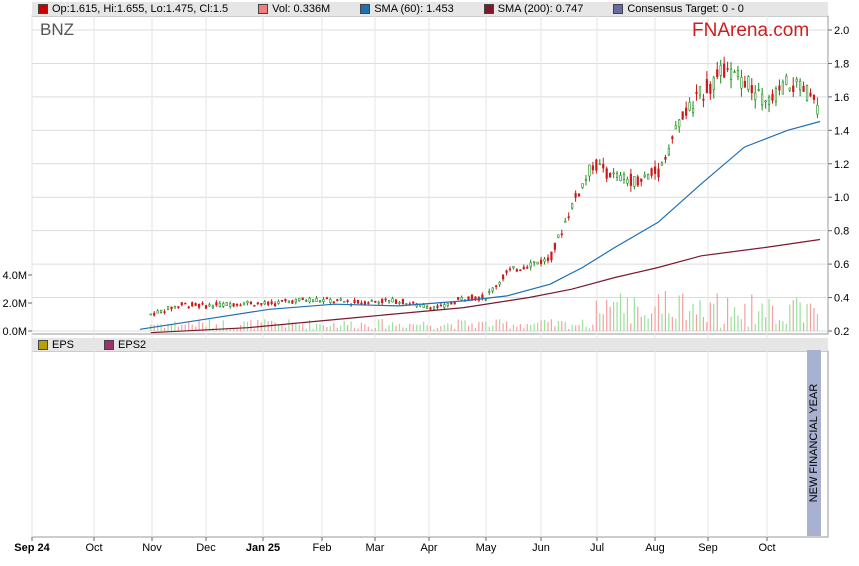 The width and height of the screenshot is (859, 566). What do you see at coordinates (841, 299) in the screenshot?
I see `price-tick-label: 0.4` at bounding box center [841, 299].